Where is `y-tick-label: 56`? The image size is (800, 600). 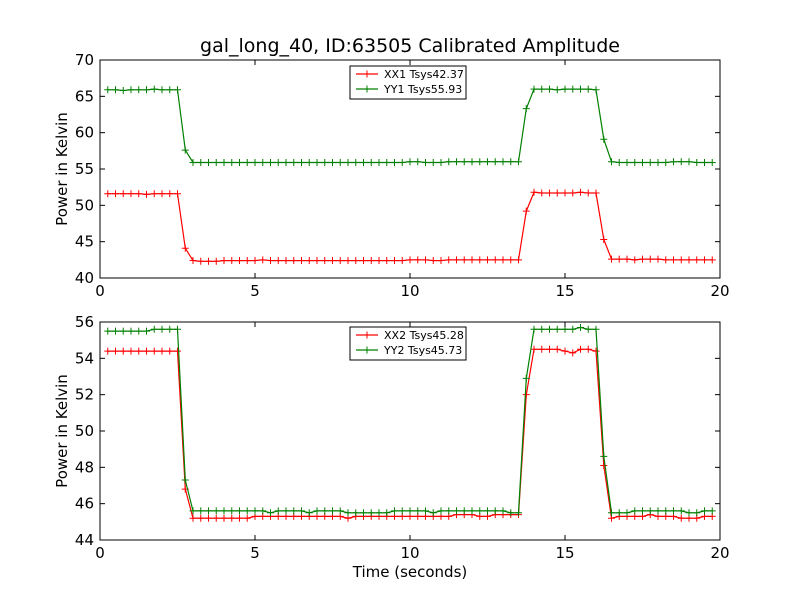
y-tick-label: 56 is located at coordinates (84, 322).